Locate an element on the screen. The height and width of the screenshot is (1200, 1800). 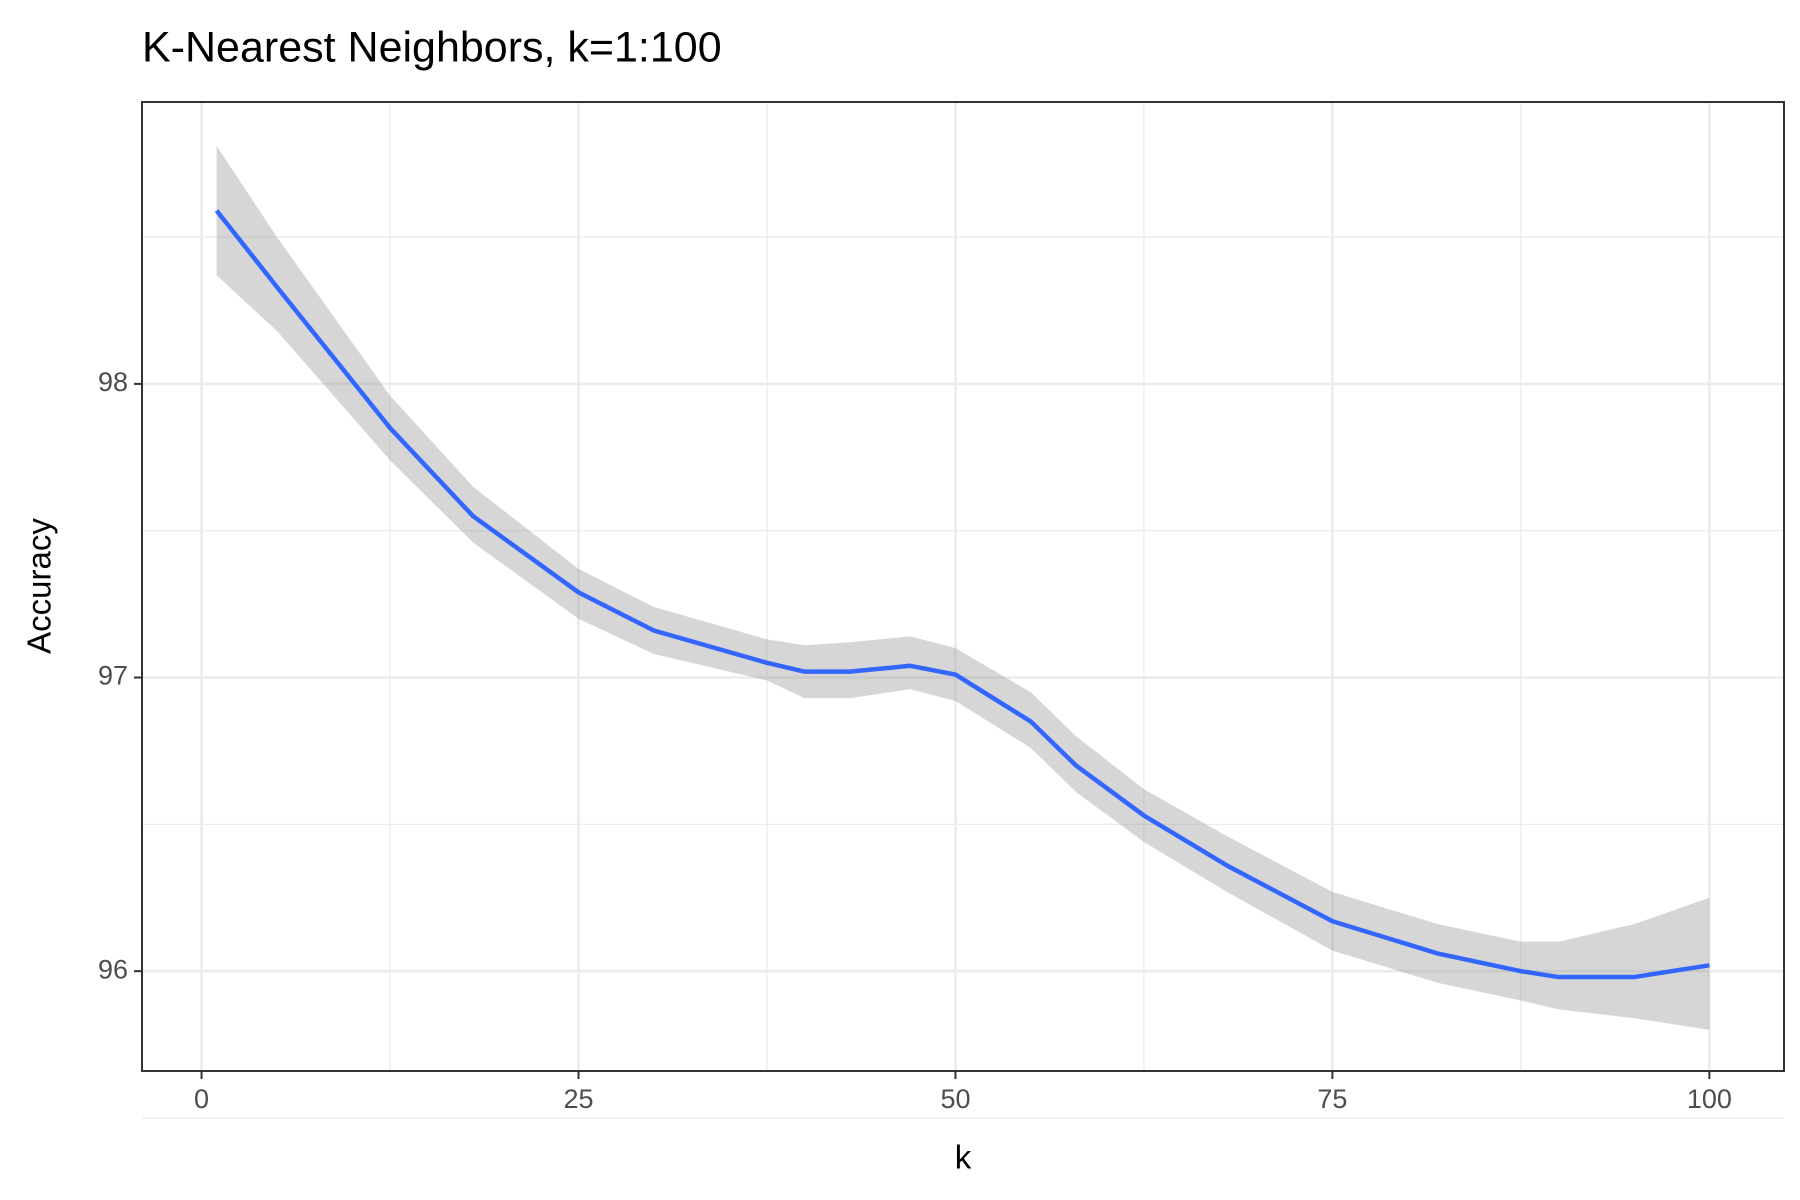
chart-title: K-Nearest Neighbors, k=1:100 is located at coordinates (432, 47).